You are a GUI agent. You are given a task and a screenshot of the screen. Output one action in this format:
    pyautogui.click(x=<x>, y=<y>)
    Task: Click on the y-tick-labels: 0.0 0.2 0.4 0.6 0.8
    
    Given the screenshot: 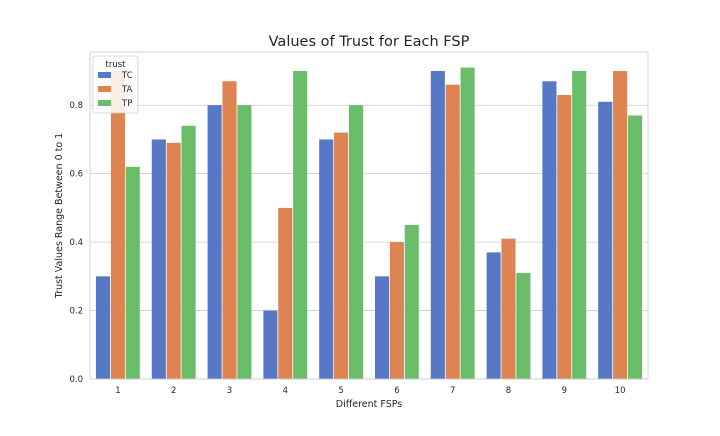 What is the action you would take?
    pyautogui.click(x=76, y=243)
    